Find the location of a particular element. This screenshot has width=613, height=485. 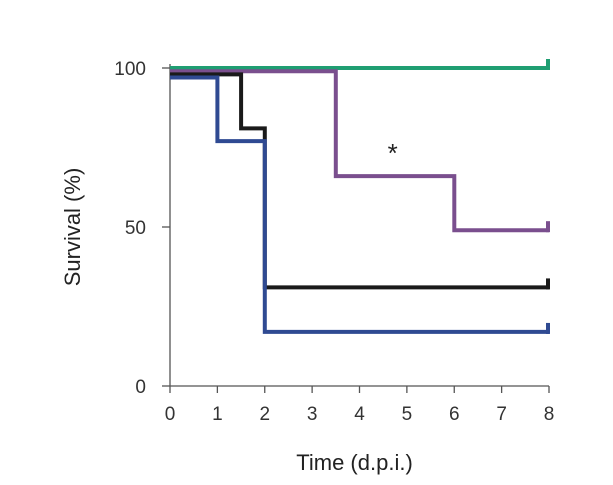

x-tick-label: 7 is located at coordinates (501, 414).